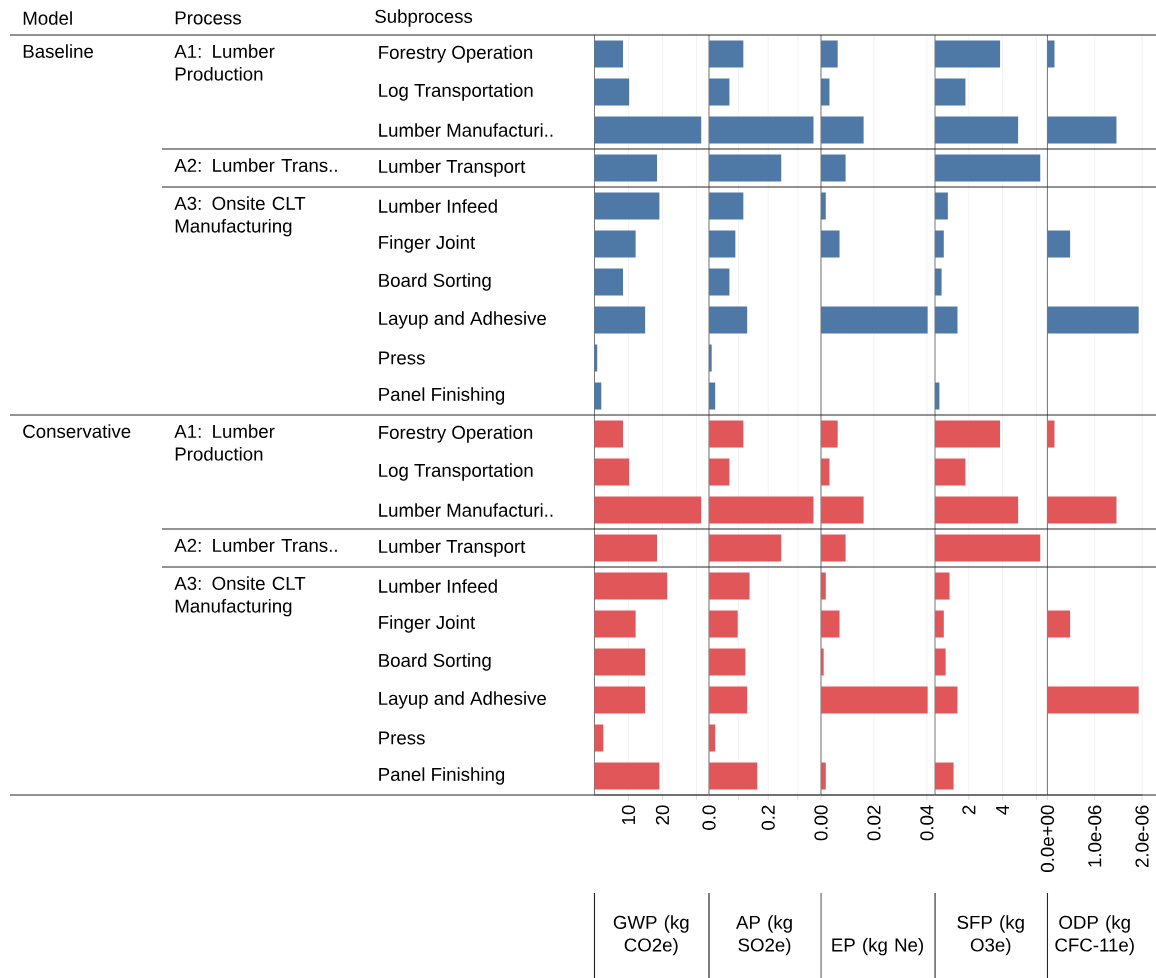 The width and height of the screenshot is (1156, 978). What do you see at coordinates (969, 810) in the screenshot?
I see `x-tick-label: 2` at bounding box center [969, 810].